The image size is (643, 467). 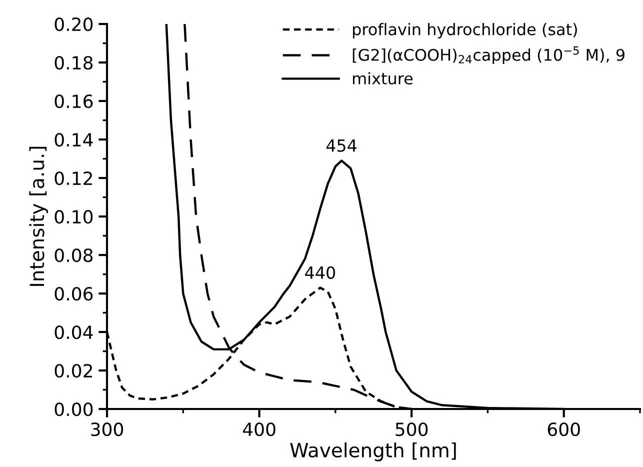 What do you see at coordinates (38, 216) in the screenshot?
I see `y-axis-title: Intensity [a.u.]` at bounding box center [38, 216].